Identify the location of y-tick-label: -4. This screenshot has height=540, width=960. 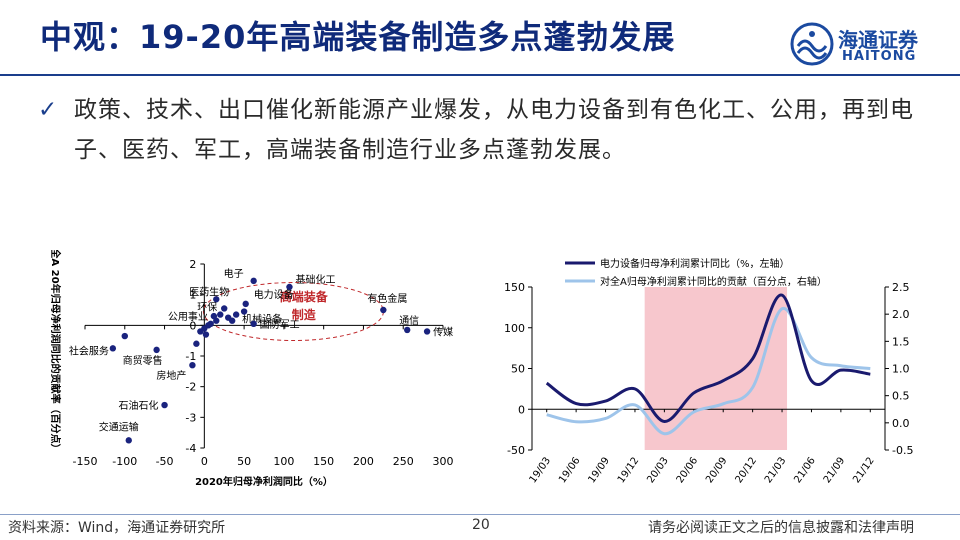
(190, 448).